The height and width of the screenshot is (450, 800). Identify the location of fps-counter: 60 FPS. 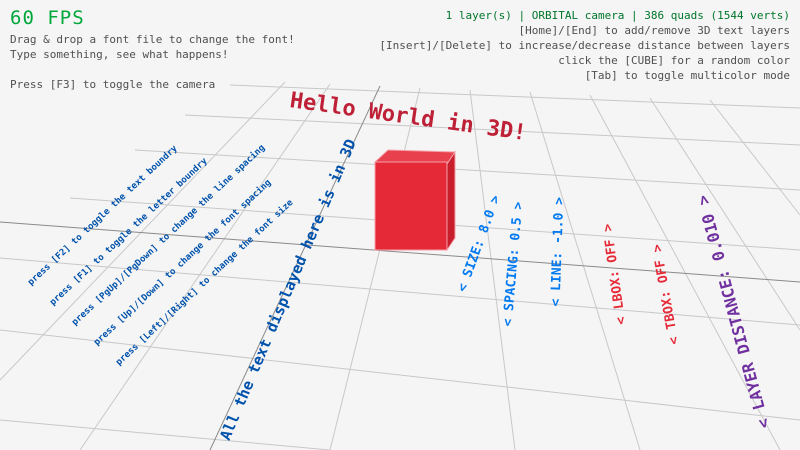
(47, 18).